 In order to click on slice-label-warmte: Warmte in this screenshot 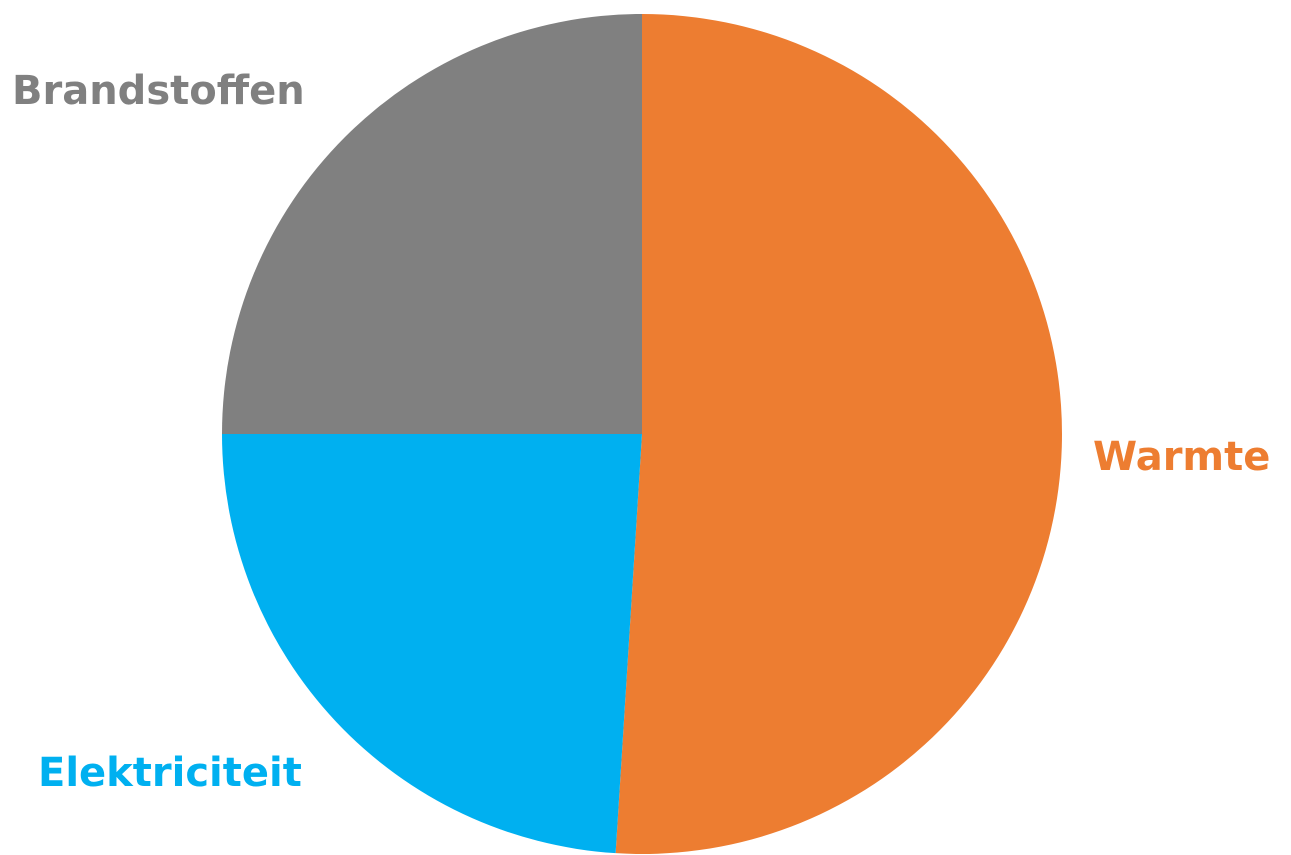, I will do `click(1181, 457)`.